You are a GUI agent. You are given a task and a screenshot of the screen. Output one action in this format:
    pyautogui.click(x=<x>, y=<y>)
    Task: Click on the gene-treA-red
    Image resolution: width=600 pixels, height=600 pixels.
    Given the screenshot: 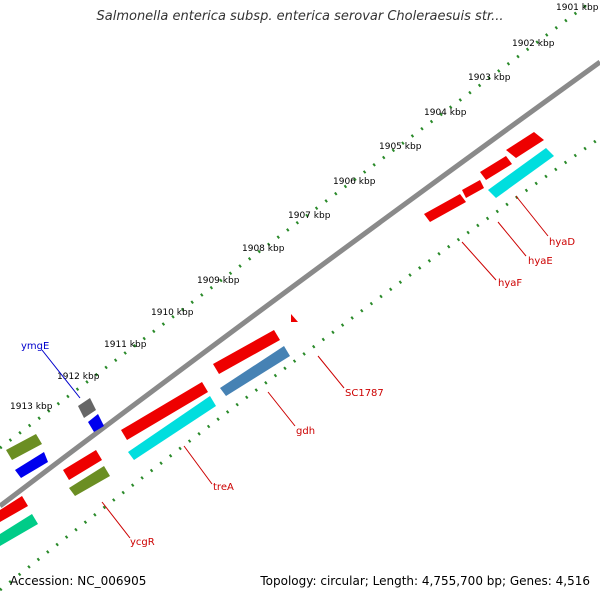 What is the action you would take?
    pyautogui.click(x=164, y=411)
    